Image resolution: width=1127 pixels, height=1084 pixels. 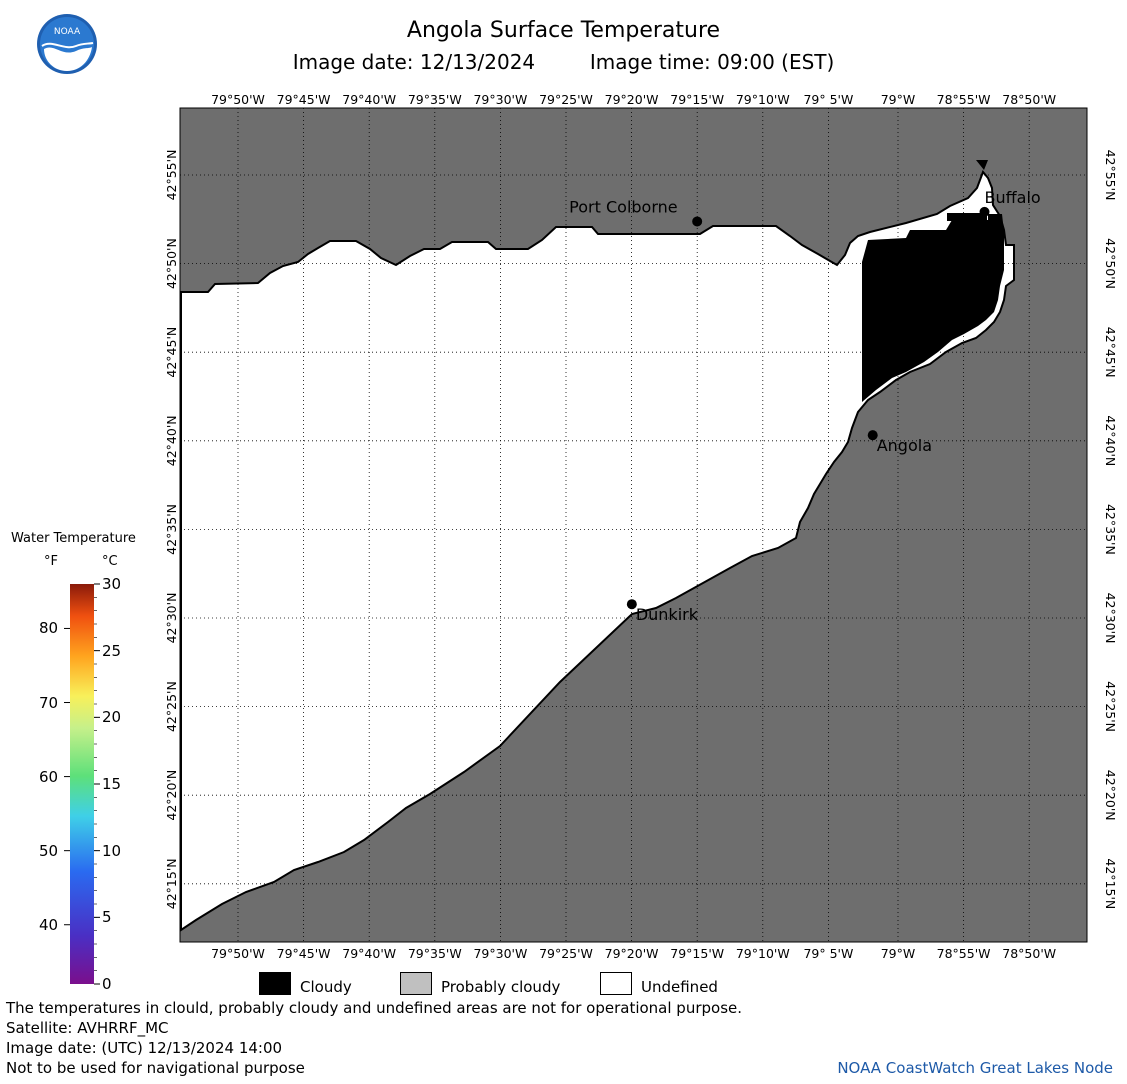 I want to click on lat-label-right: 42°20'N, so click(x=1110, y=795).